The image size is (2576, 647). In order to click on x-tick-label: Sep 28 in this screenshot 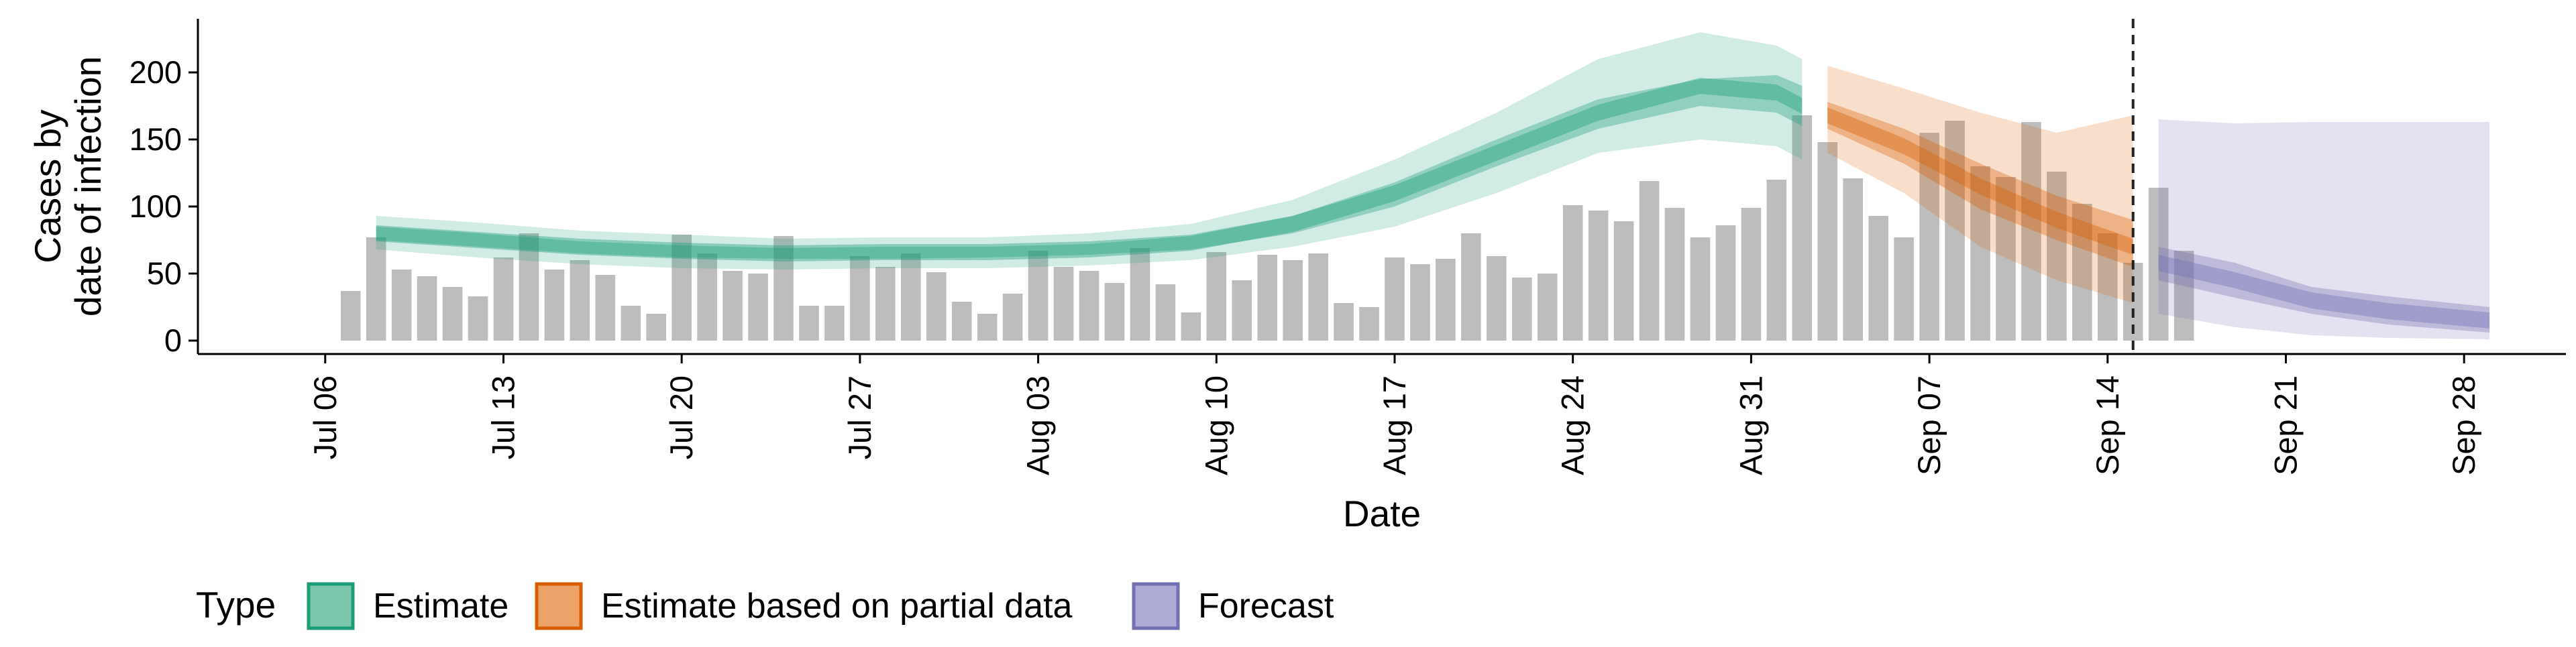, I will do `click(2463, 425)`.